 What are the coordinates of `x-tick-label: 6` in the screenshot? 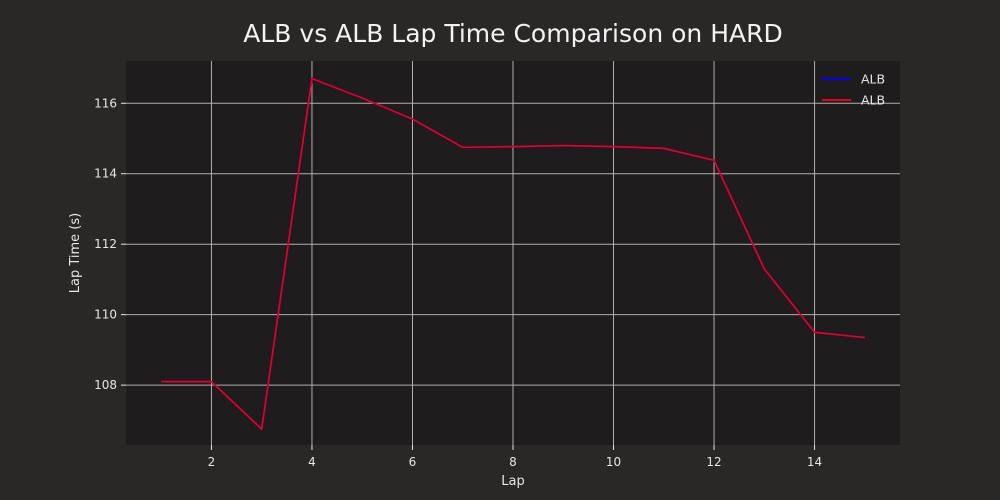 It's located at (413, 462).